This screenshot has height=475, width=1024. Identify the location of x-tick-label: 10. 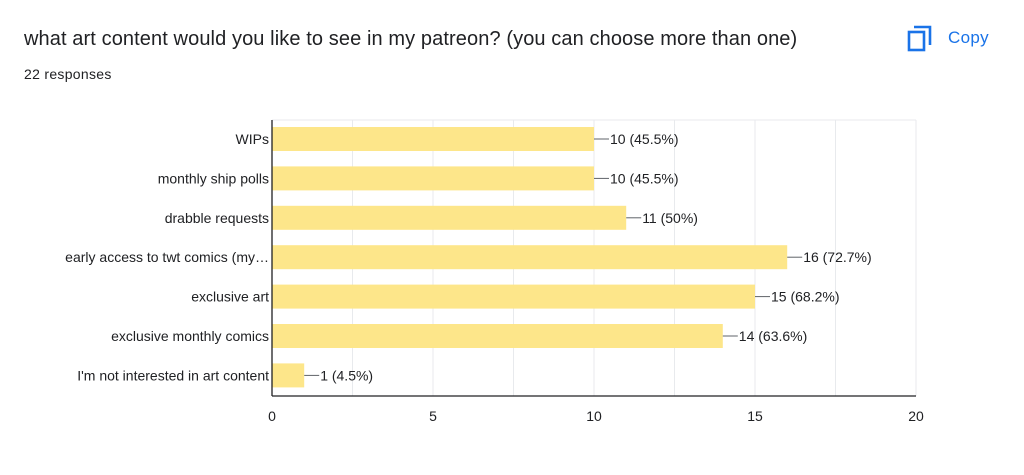
(594, 416).